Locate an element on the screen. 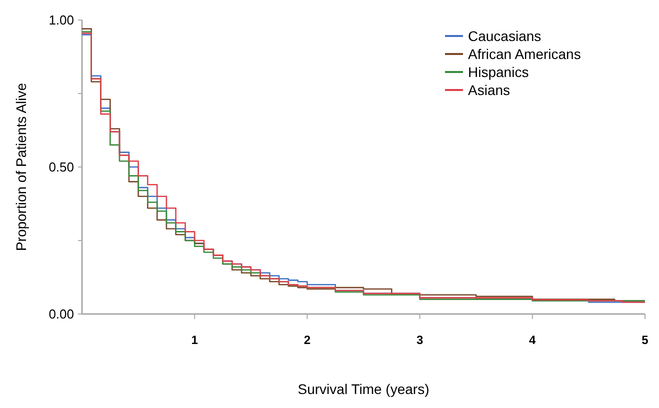 The width and height of the screenshot is (659, 408). y-axis-title: Proportion of Patients Alive is located at coordinates (21, 167).